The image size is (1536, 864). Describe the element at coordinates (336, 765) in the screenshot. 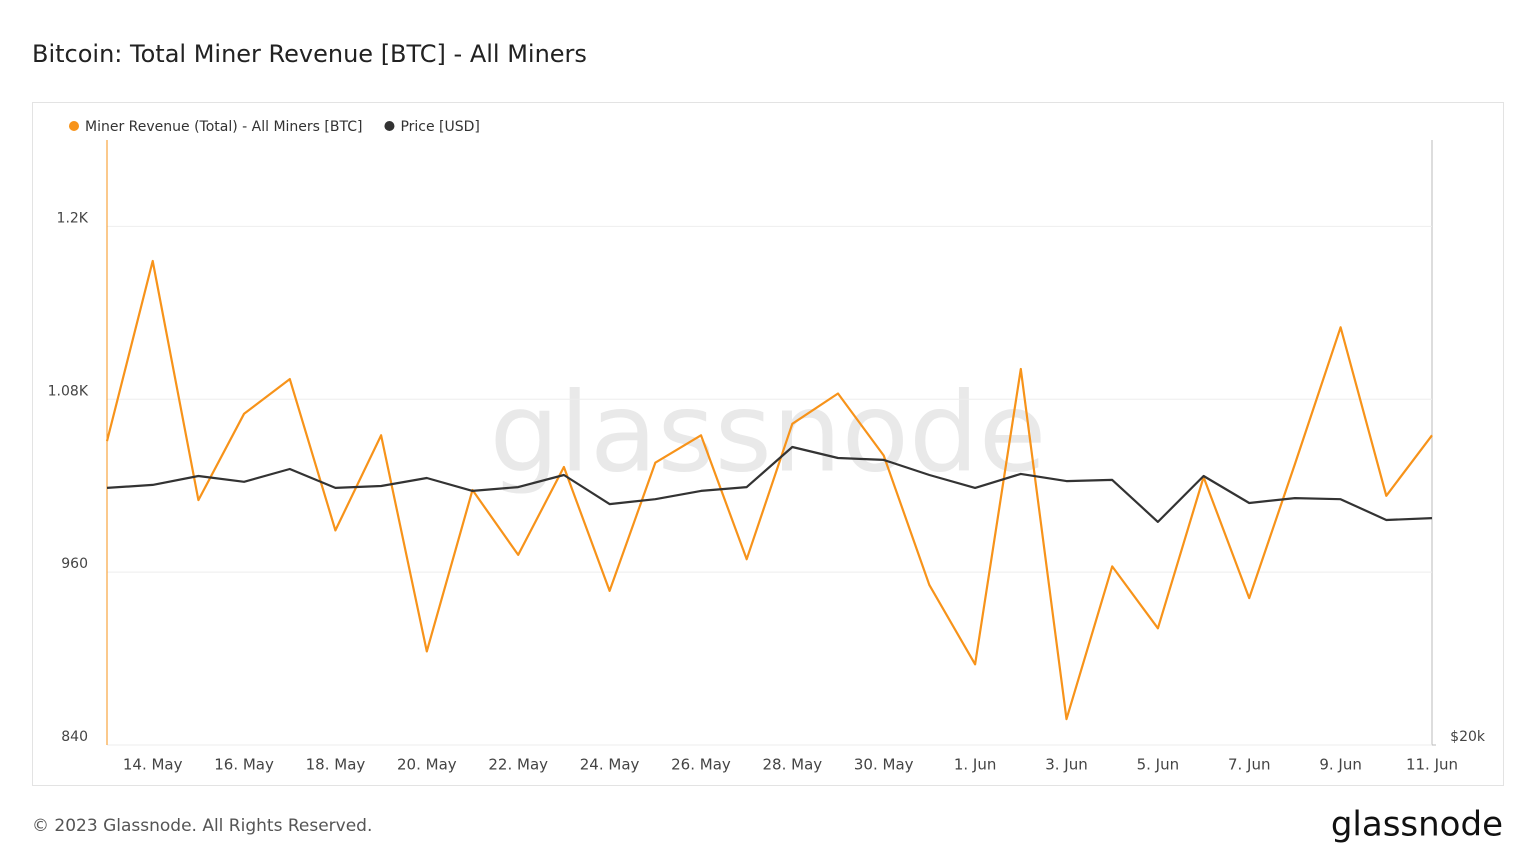

I see `x-tick-label: 18. May` at that location.